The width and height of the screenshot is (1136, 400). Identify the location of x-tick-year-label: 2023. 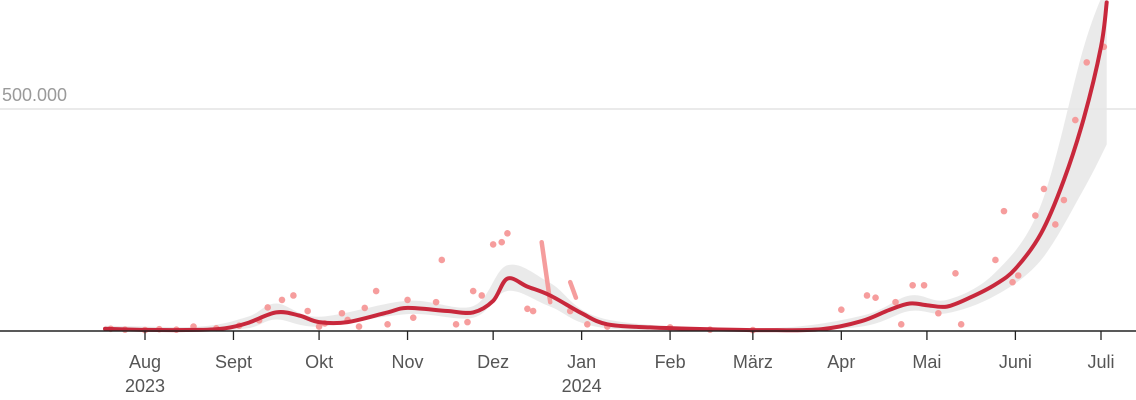
(145, 386).